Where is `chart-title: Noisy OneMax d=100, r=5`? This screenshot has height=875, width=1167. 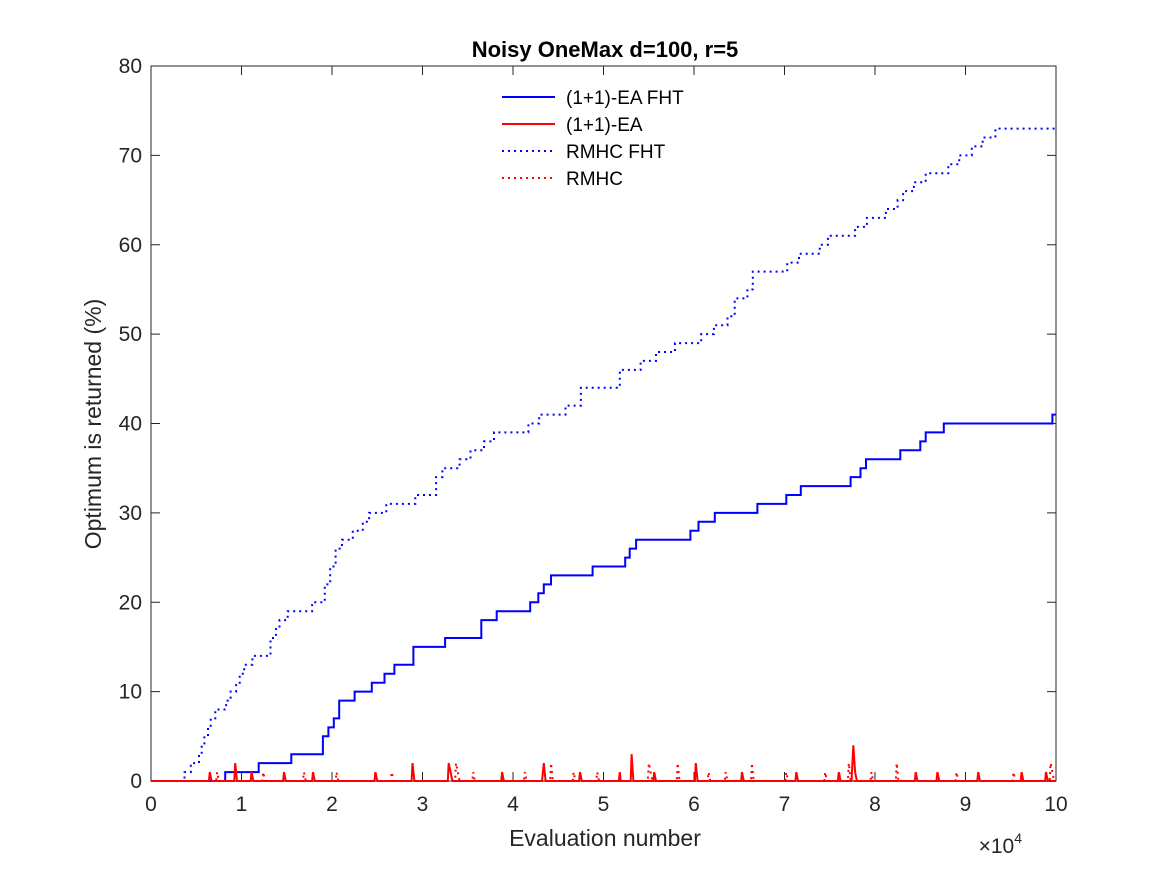
chart-title: Noisy OneMax d=100, r=5 is located at coordinates (605, 49).